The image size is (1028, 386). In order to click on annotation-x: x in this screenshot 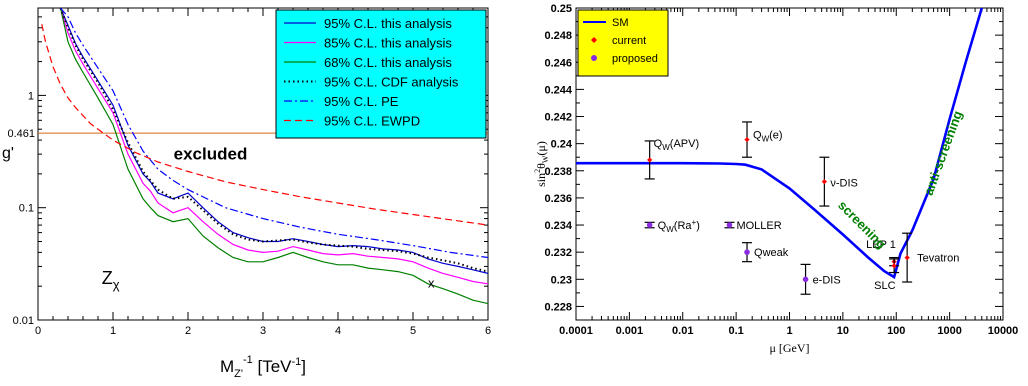, I will do `click(431, 282)`.